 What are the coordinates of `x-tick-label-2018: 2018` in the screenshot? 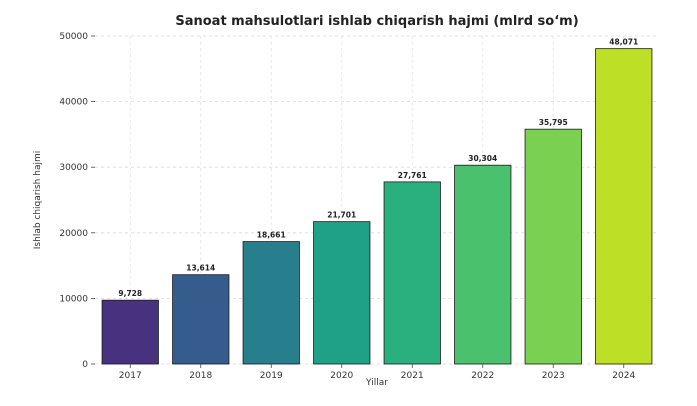 It's located at (200, 376).